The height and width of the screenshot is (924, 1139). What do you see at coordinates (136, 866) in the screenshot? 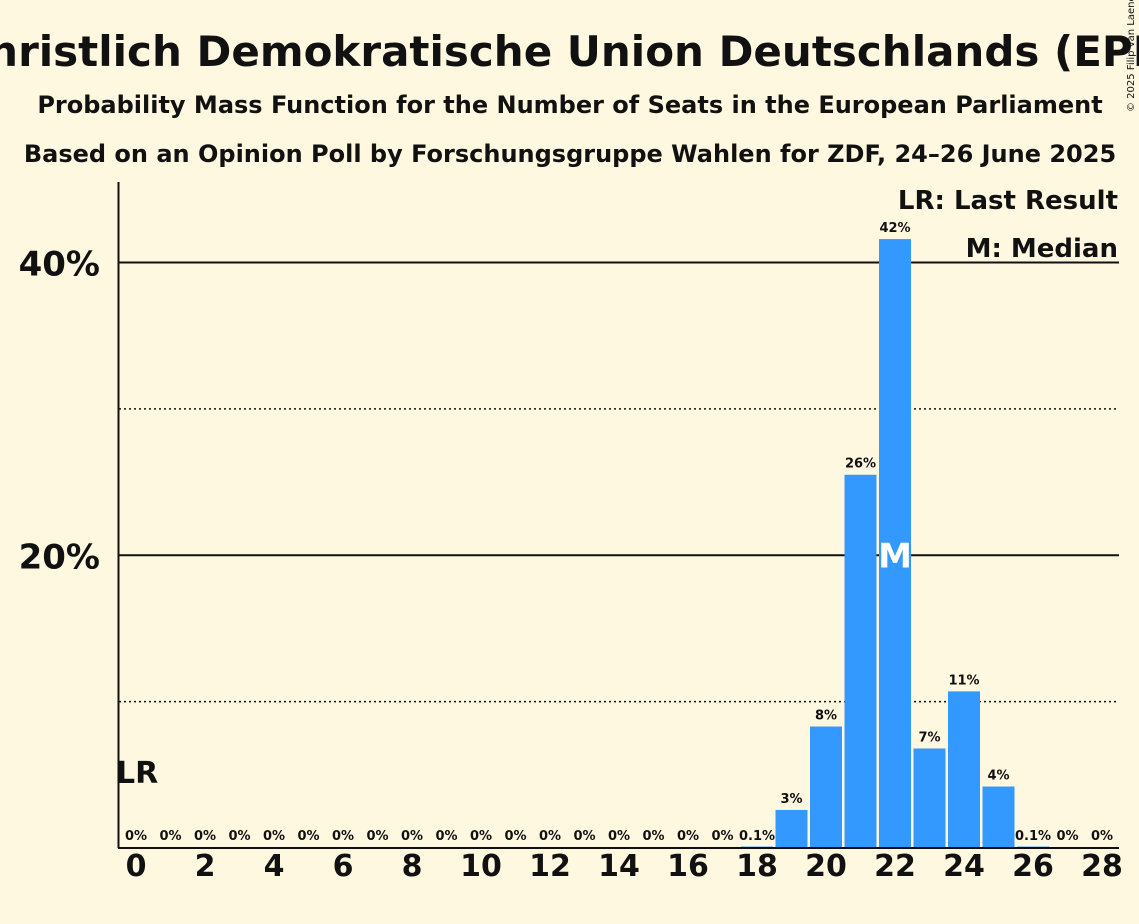
I see `x-tick-label: 0` at bounding box center [136, 866].